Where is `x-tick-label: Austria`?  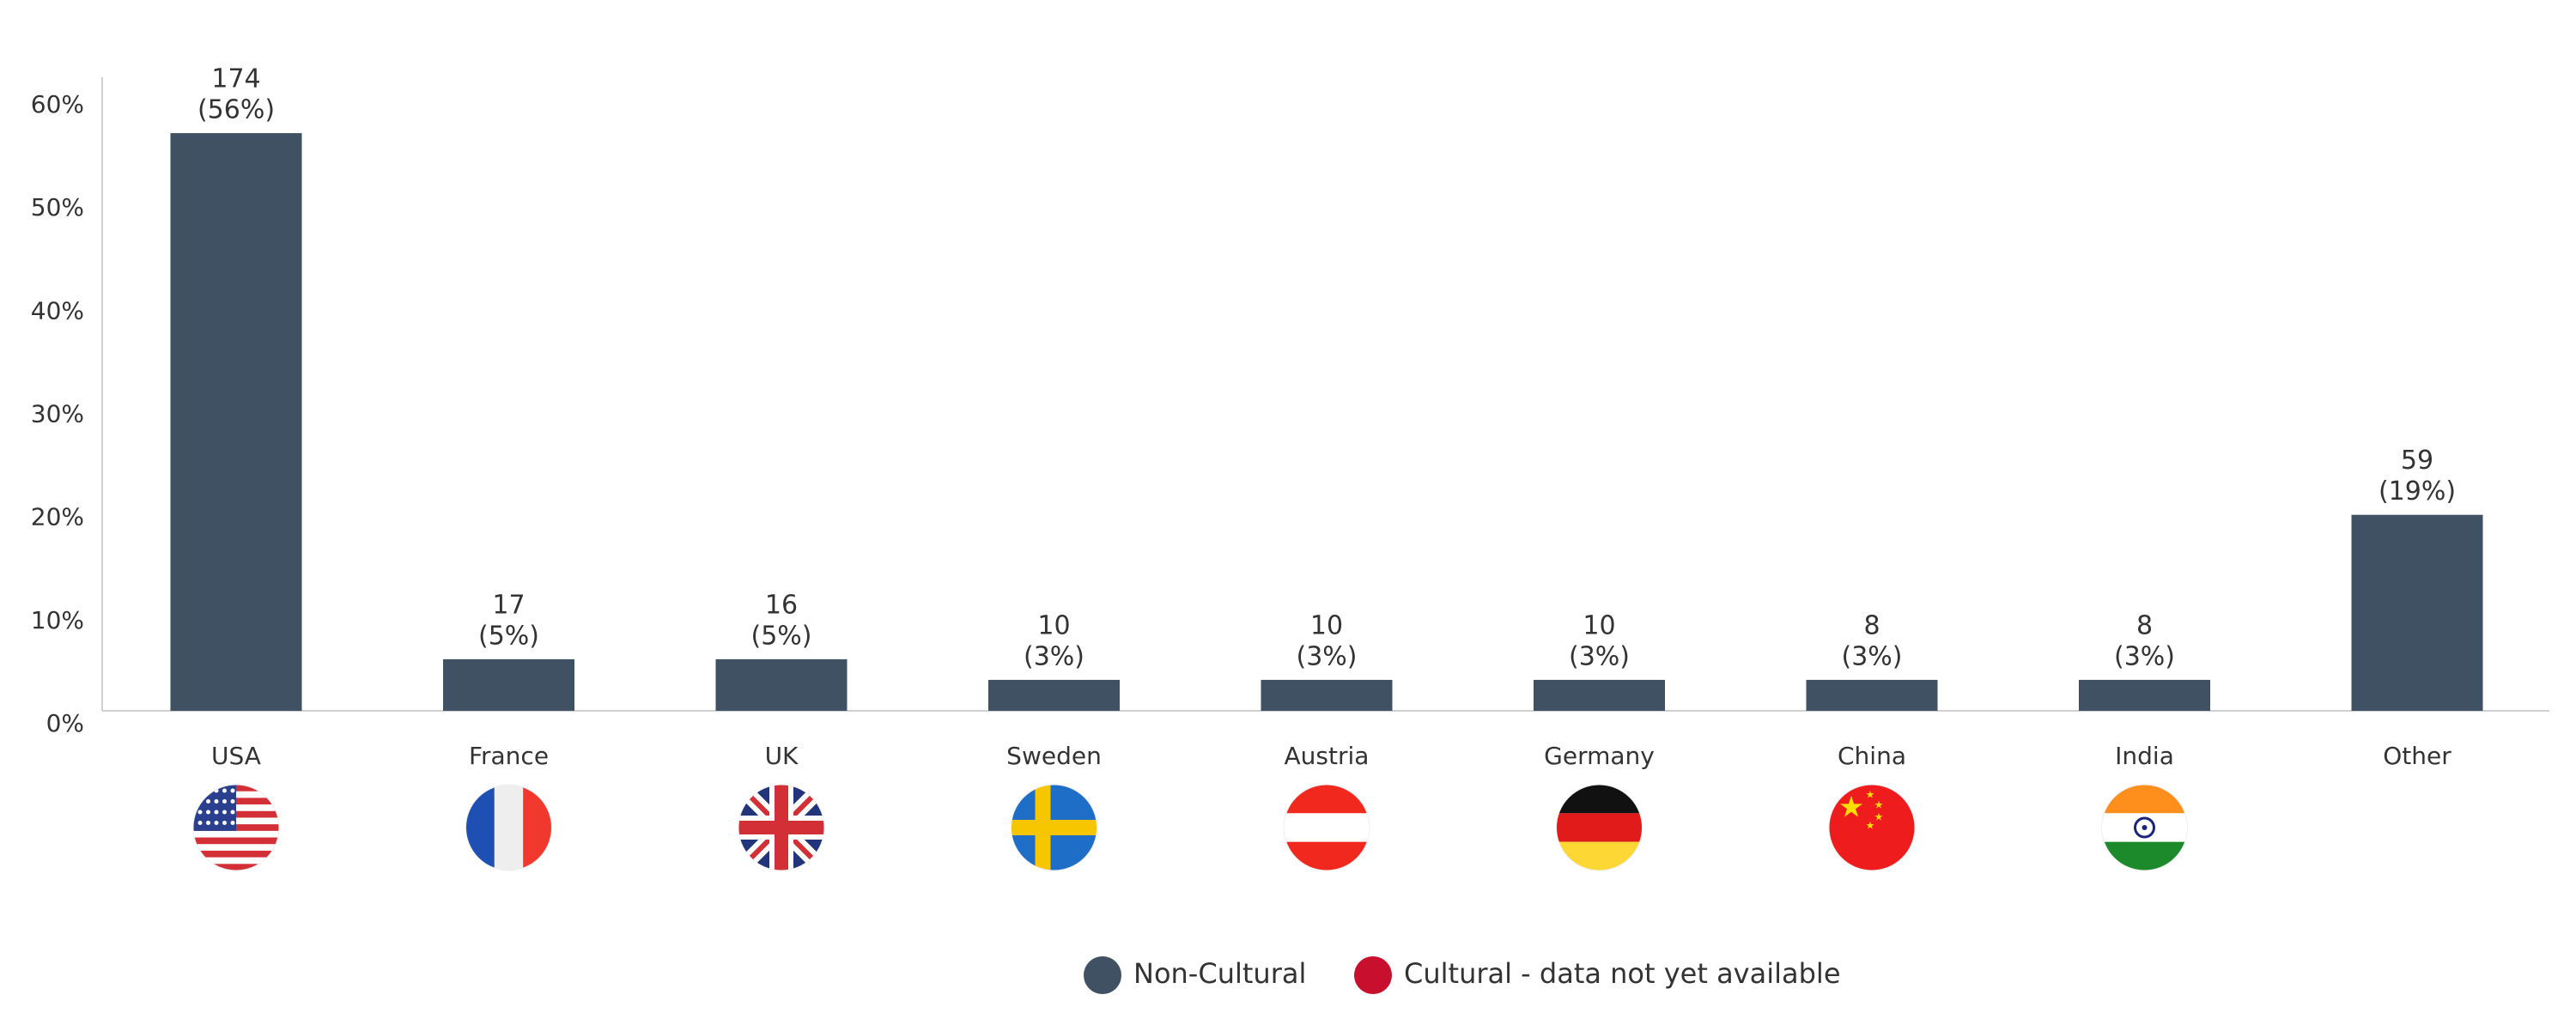
x-tick-label: Austria is located at coordinates (1327, 756).